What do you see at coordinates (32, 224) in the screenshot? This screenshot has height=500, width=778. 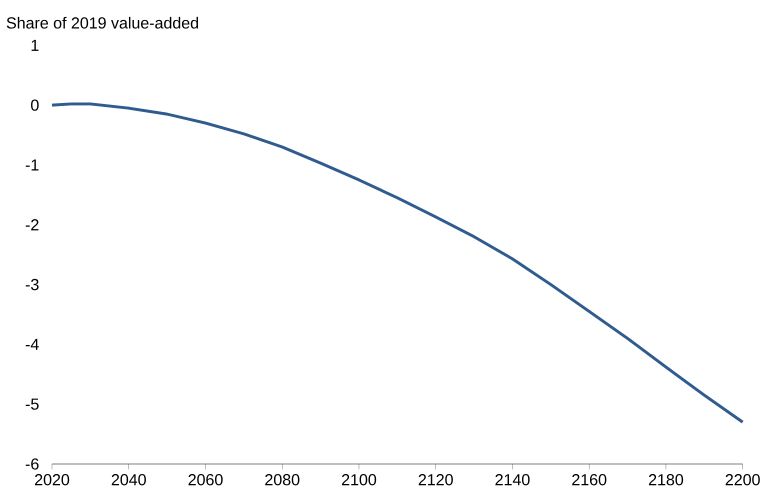 I see `y-tick-label: -2` at bounding box center [32, 224].